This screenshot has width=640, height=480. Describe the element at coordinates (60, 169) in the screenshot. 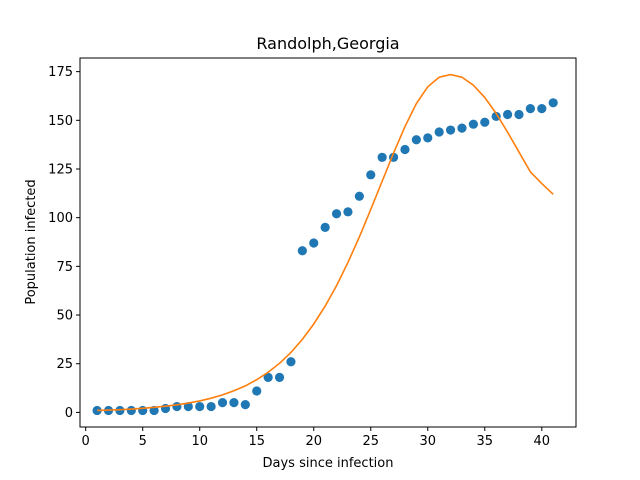

I see `y-tick-label: 125` at that location.